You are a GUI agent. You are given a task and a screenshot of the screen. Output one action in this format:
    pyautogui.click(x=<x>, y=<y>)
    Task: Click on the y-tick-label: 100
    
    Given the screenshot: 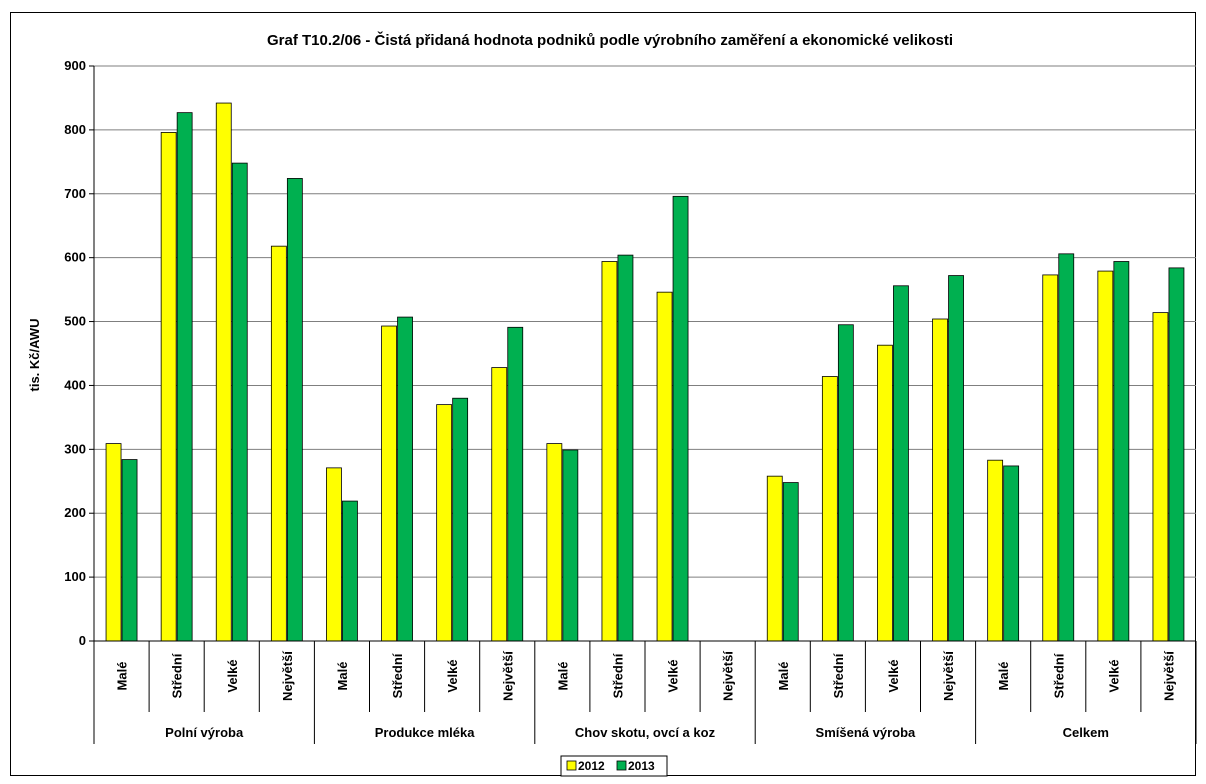 What is the action you would take?
    pyautogui.click(x=75, y=576)
    